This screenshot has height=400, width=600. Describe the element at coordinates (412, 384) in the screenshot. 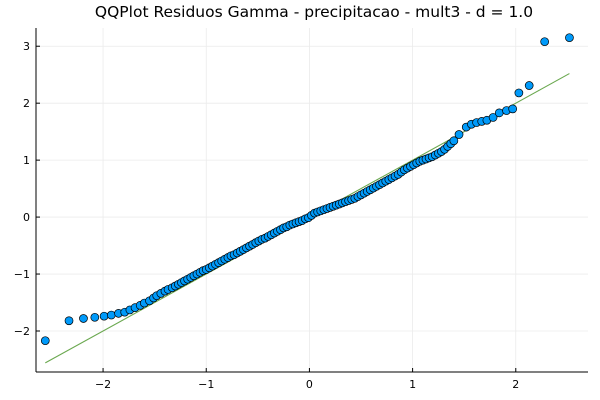

I see `x-tick-label: 1` at that location.